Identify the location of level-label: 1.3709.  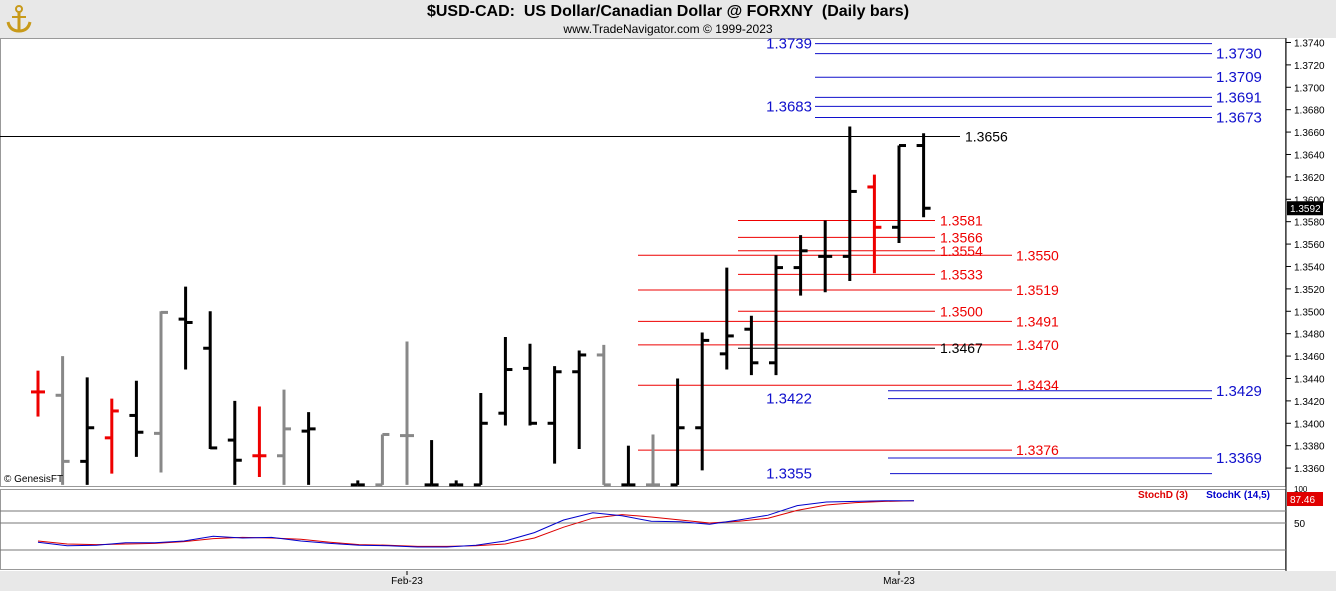
(1239, 77).